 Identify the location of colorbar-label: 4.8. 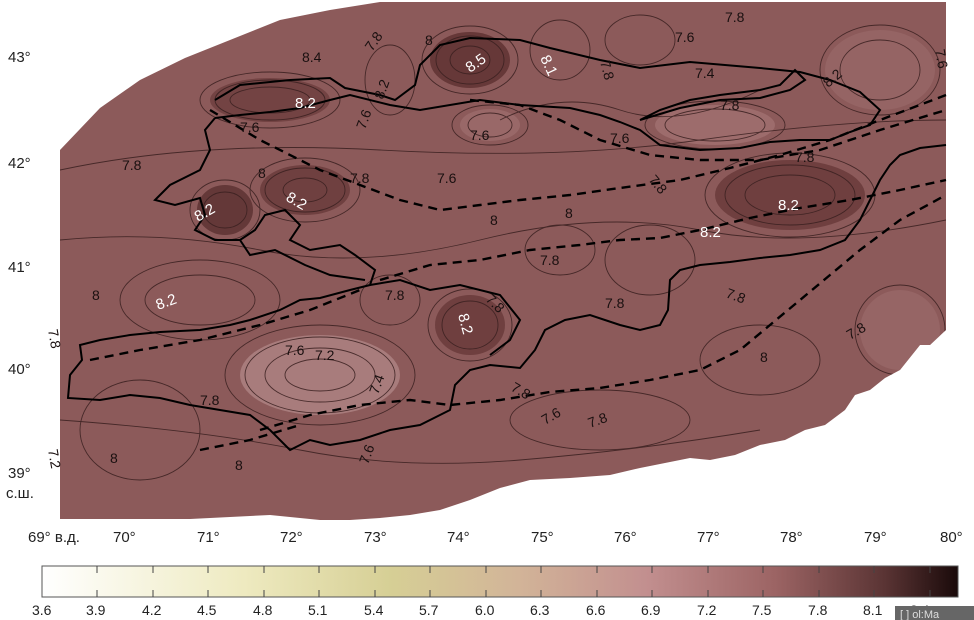
(263, 610).